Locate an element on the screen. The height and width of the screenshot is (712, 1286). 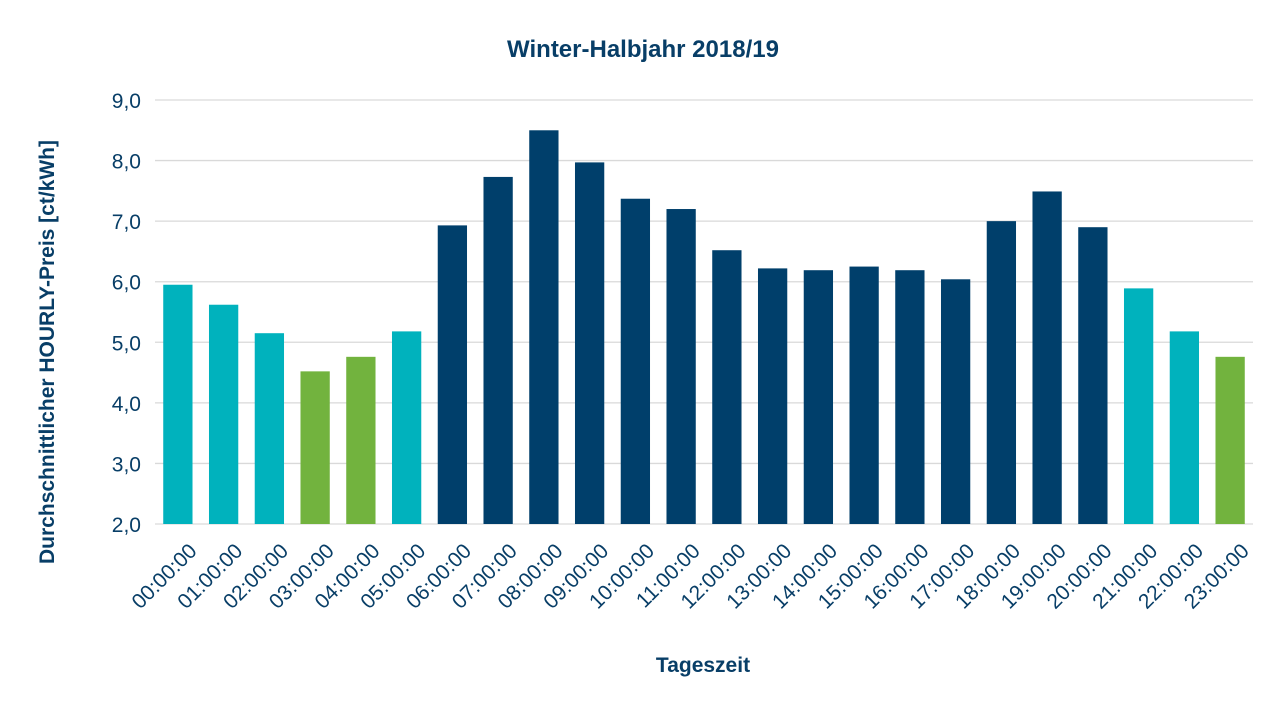
y-axis-ticks: 2,0 3,0 4,0 5,0 6,0 7,0 8,0 9,0 is located at coordinates (126, 313).